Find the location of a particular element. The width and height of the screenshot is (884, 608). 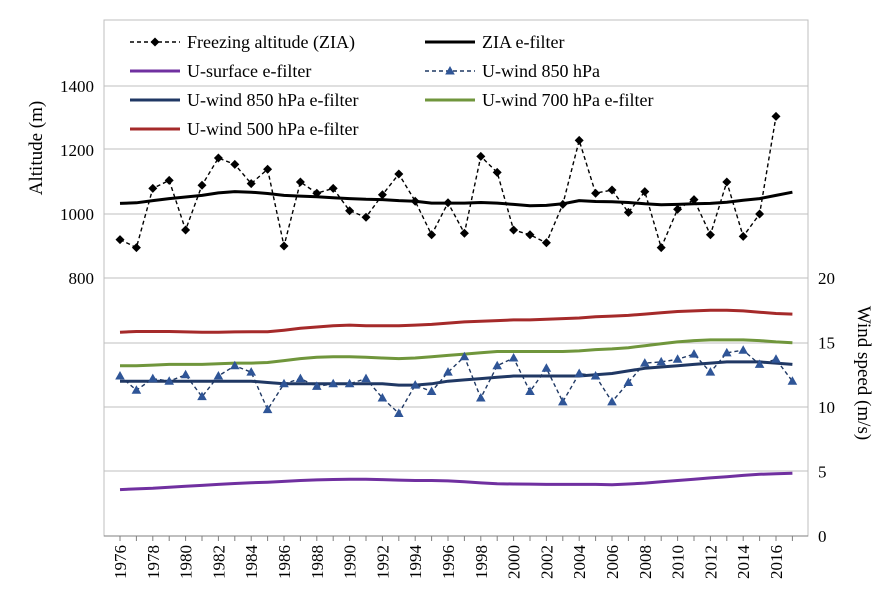

x-tick-label: 2014 is located at coordinates (743, 562).